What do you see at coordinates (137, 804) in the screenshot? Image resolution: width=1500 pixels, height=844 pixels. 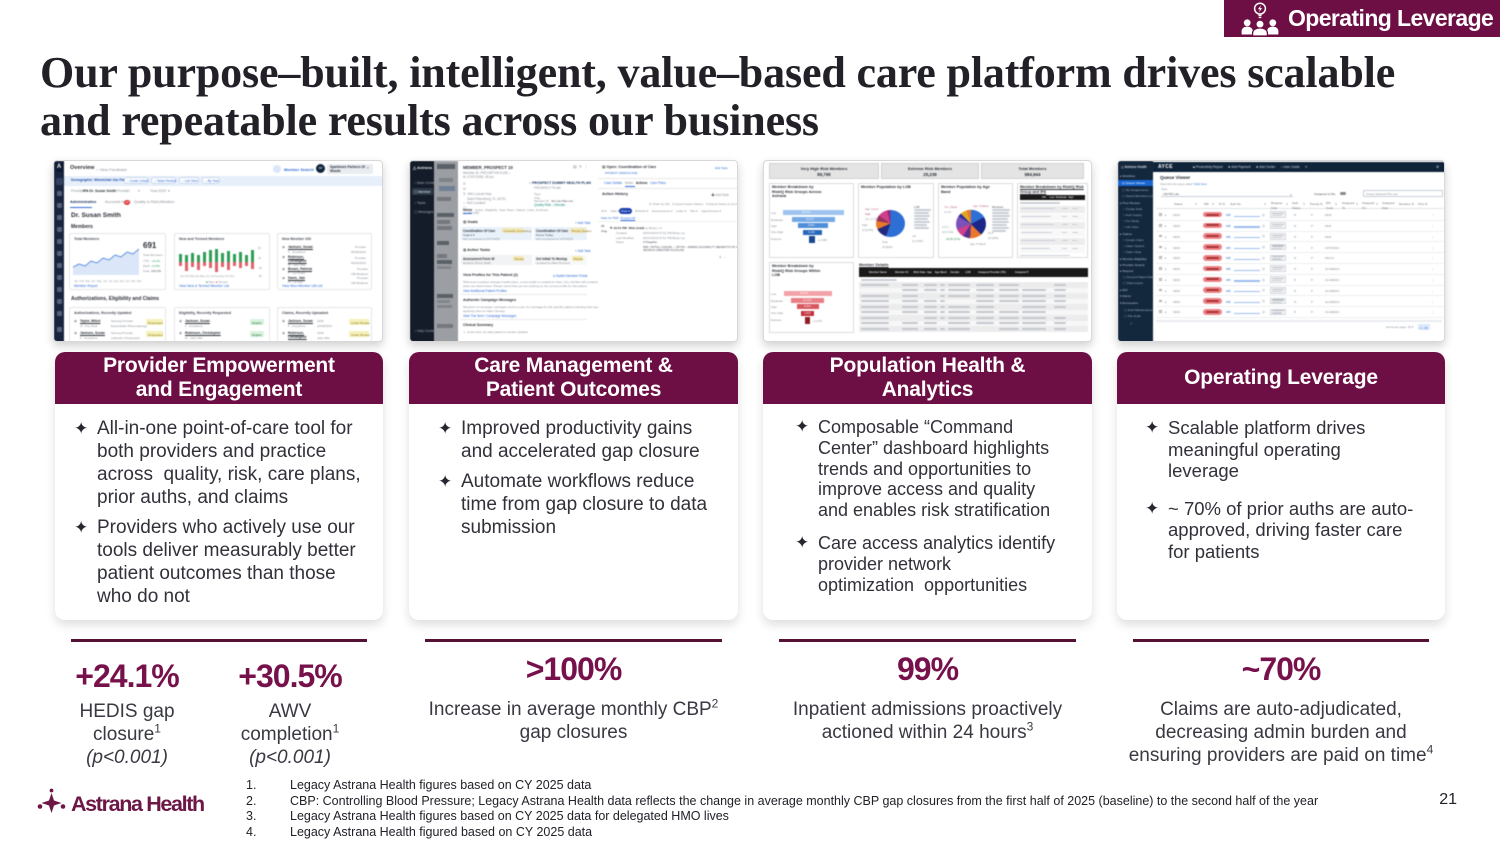 I see `svg-text: Astrana Health` at bounding box center [137, 804].